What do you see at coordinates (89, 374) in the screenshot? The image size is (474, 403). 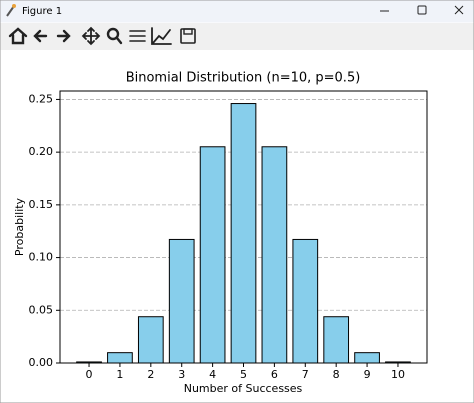 I see `x-tick-label: 0` at bounding box center [89, 374].